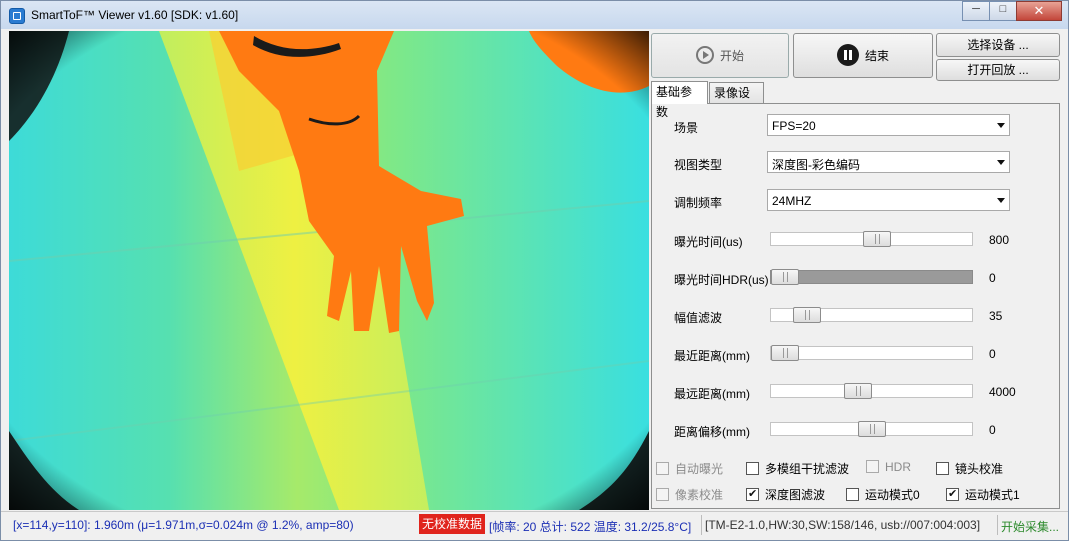 This screenshot has height=541, width=1069. What do you see at coordinates (17, 16) in the screenshot?
I see `app-icon` at bounding box center [17, 16].